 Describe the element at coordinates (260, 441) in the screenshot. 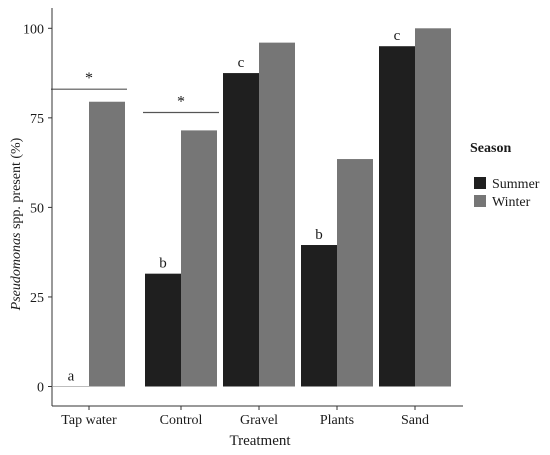

I see `x-axis-title: Treatment` at that location.